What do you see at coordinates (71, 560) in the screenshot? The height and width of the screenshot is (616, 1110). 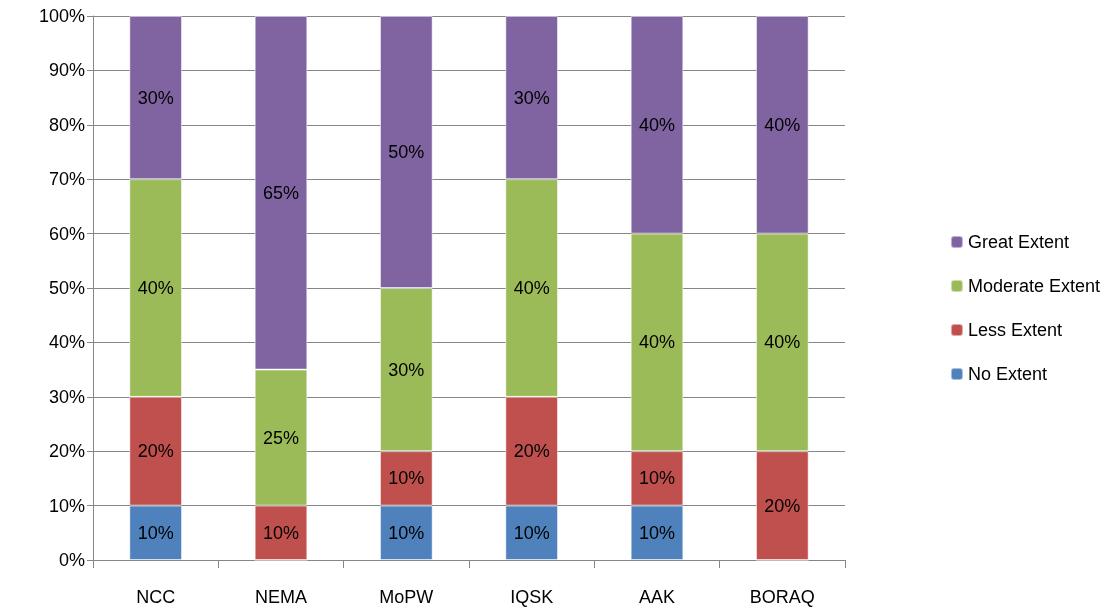 I see `y-tick-label: 0%` at bounding box center [71, 560].